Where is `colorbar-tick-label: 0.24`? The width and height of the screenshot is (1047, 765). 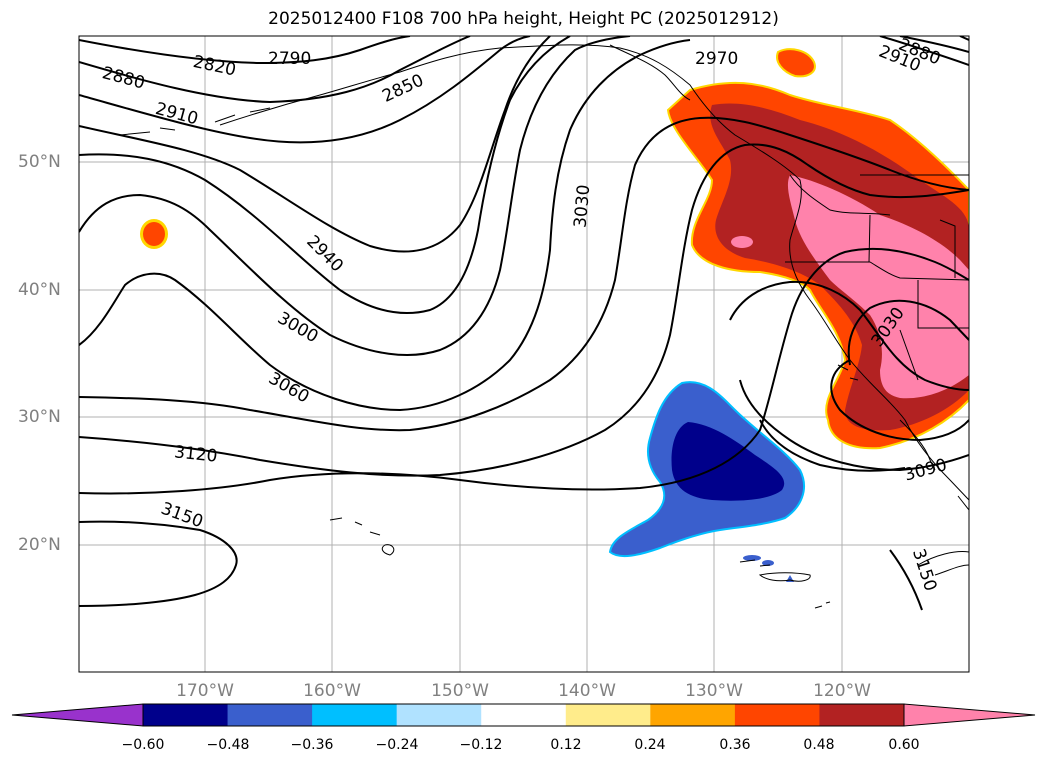
colorbar-tick-label: 0.24 is located at coordinates (650, 745).